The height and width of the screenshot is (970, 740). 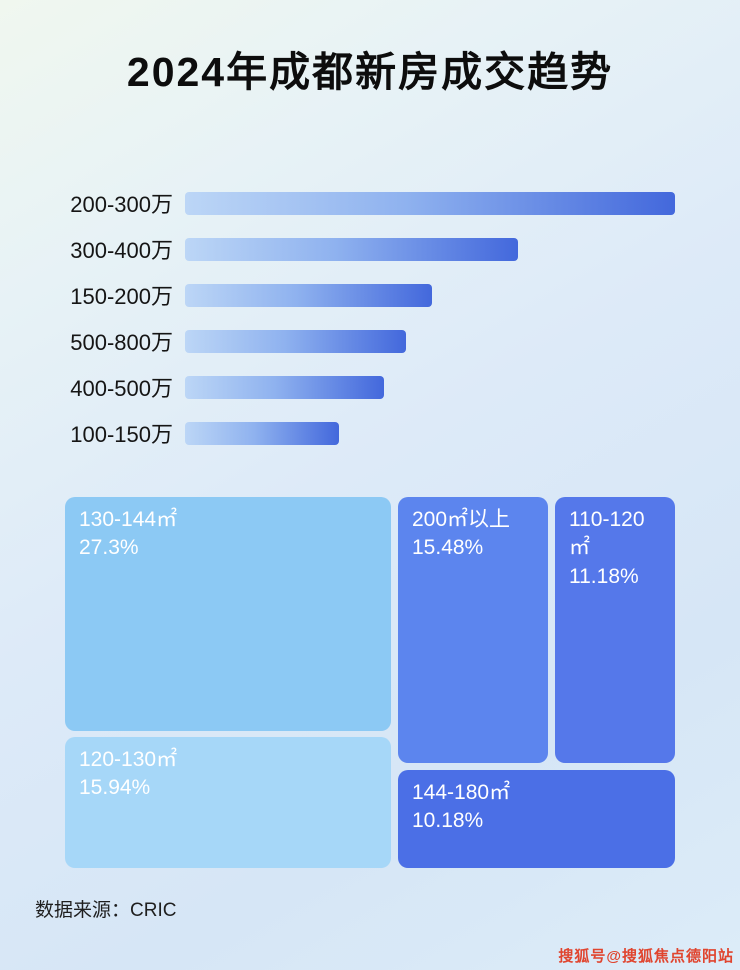 I want to click on treemap-block-110-120: 110-120㎡ 11.18%, so click(x=615, y=630).